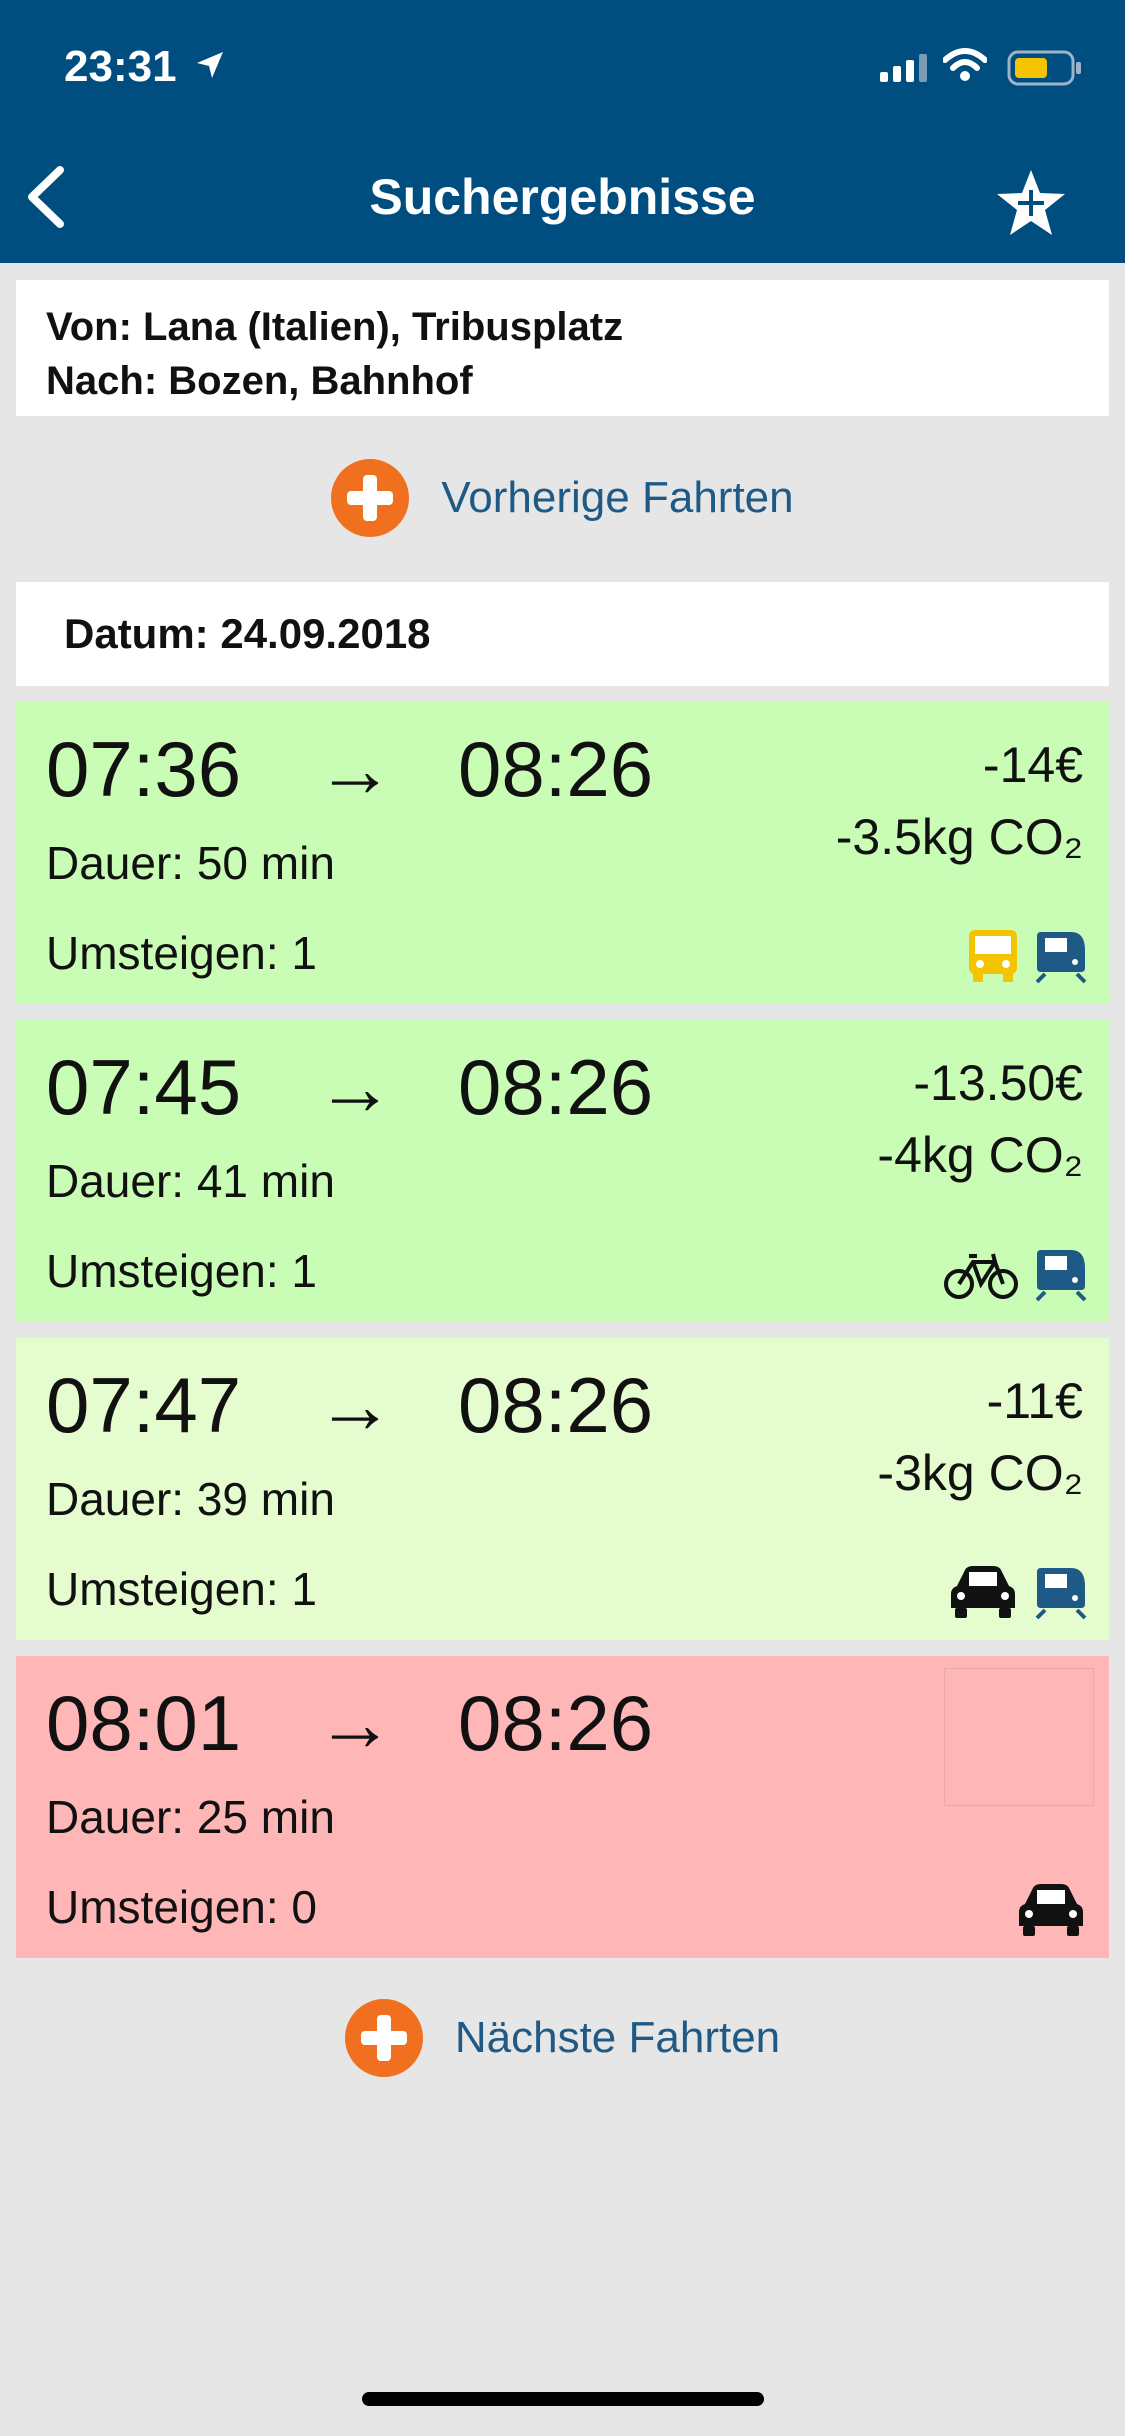  What do you see at coordinates (46, 197) in the screenshot?
I see `back-chevron-icon` at bounding box center [46, 197].